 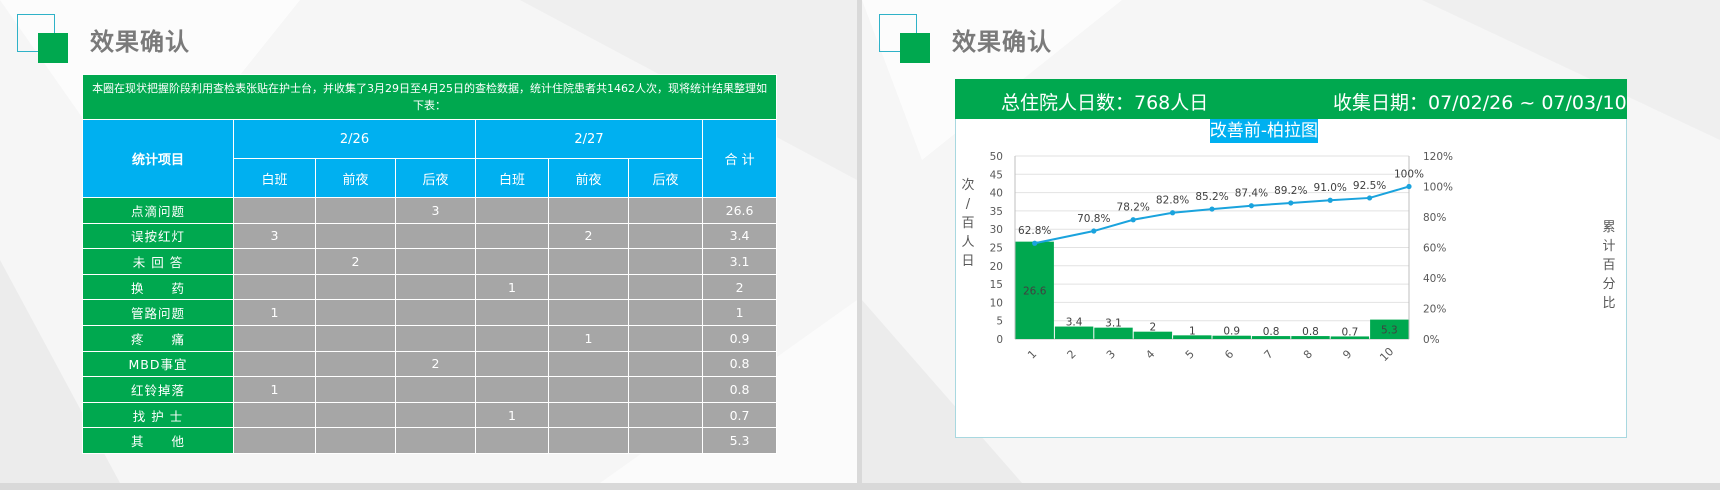 What do you see at coordinates (967, 261) in the screenshot?
I see `y-axis-title-char: 日` at bounding box center [967, 261].